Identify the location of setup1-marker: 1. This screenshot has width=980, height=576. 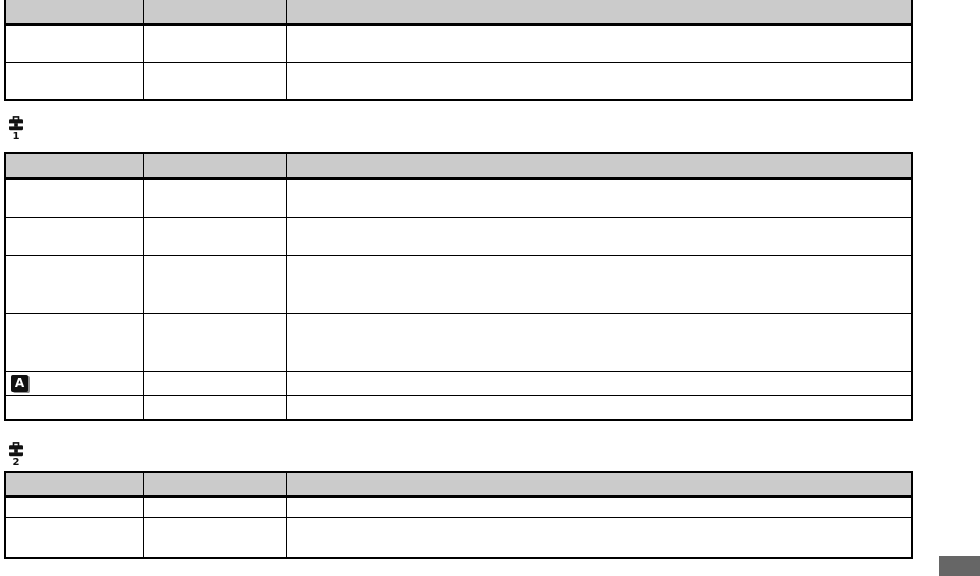
(16, 129).